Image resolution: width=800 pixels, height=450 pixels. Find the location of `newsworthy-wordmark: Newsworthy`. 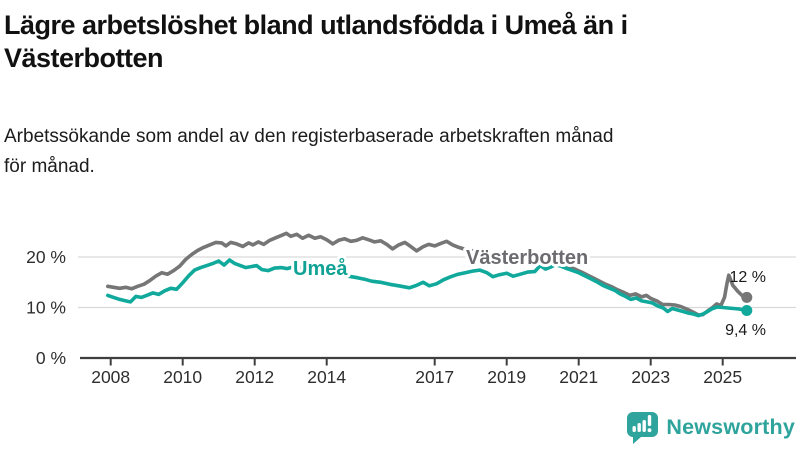

newsworthy-wordmark: Newsworthy is located at coordinates (730, 426).